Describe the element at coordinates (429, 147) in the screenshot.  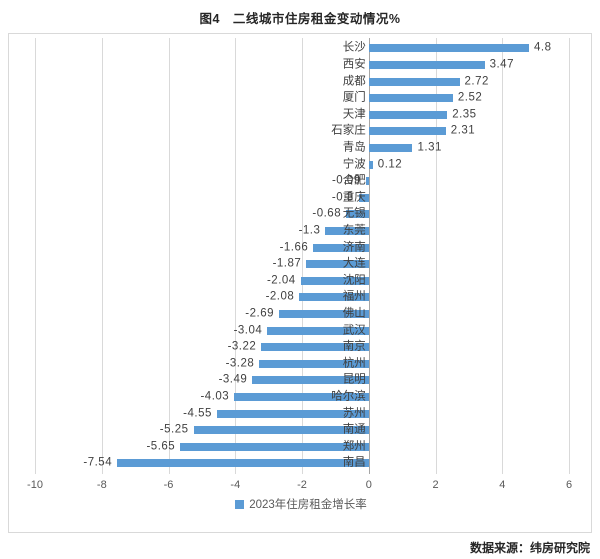
I see `value-label: 1.31` at that location.